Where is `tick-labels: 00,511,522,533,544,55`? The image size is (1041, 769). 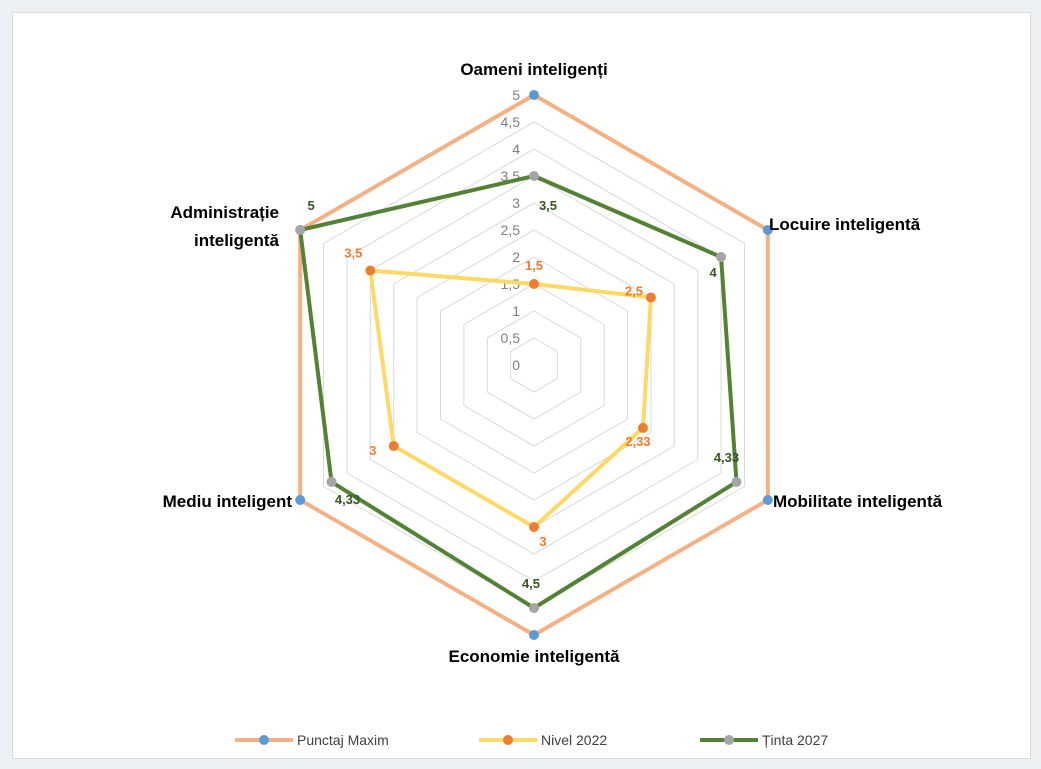
tick-labels: 00,511,522,533,544,55 is located at coordinates (511, 230).